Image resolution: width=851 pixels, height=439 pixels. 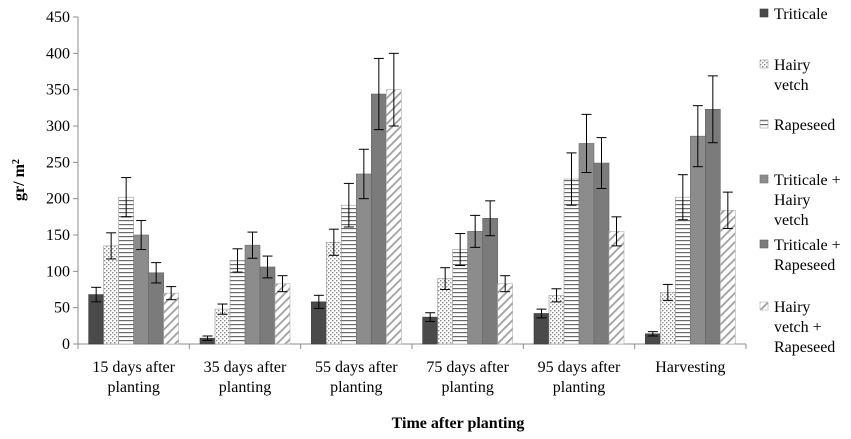 What do you see at coordinates (58, 126) in the screenshot?
I see `y-tick-label: 300` at bounding box center [58, 126].